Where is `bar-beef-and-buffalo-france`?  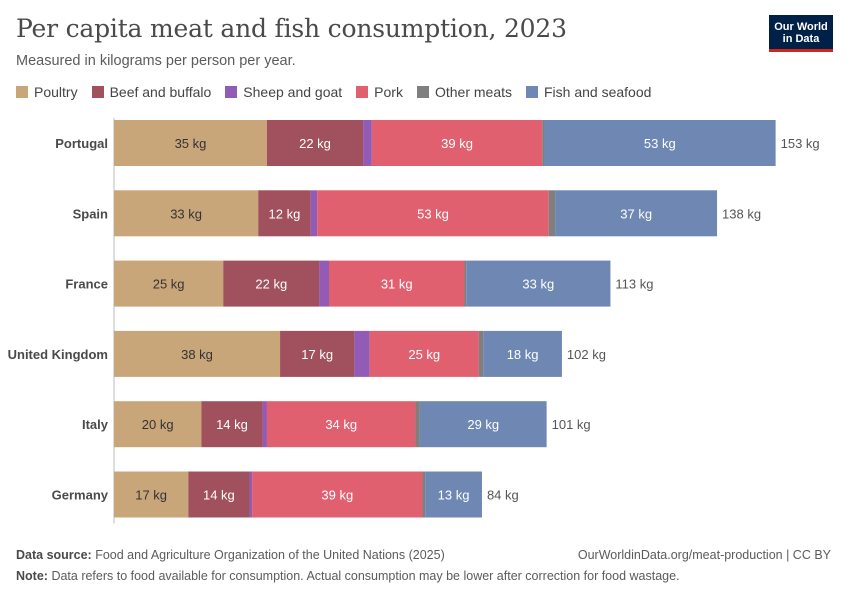 bar-beef-and-buffalo-france is located at coordinates (271, 283).